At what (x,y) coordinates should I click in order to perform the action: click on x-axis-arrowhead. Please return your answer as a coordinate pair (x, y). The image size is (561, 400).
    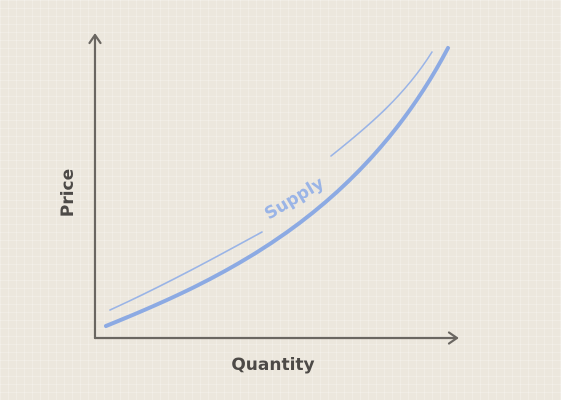
    Looking at the image, I should click on (453, 338).